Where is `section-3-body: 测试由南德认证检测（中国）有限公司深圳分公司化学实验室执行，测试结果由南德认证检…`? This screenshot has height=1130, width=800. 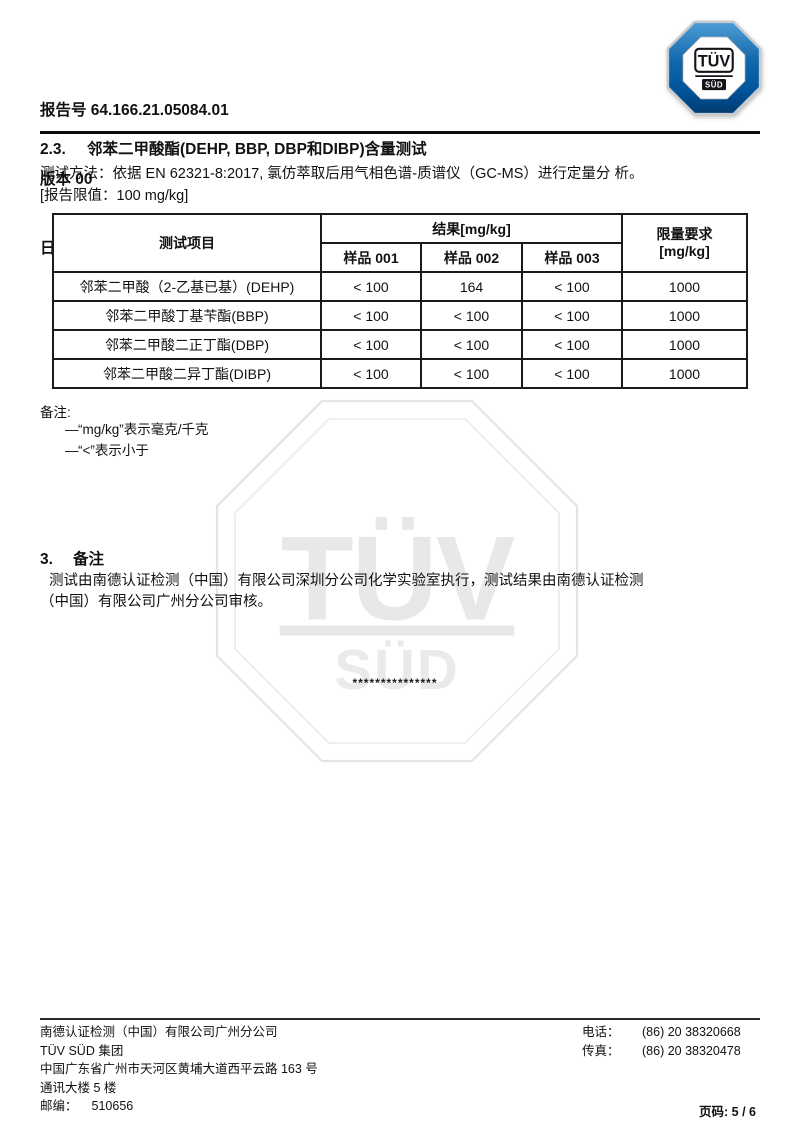
section-3-body: 测试由南德认证检测（中国）有限公司深圳分公司化学实验室执行，测试结果由南德认证检… is located at coordinates (401, 592).